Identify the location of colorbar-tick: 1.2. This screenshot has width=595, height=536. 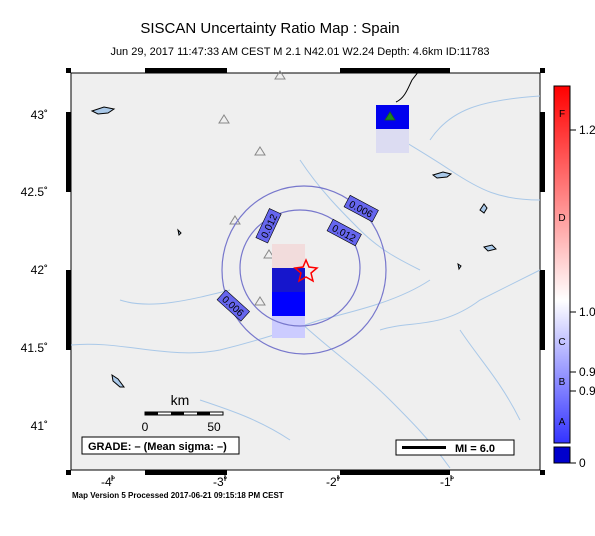
(587, 130).